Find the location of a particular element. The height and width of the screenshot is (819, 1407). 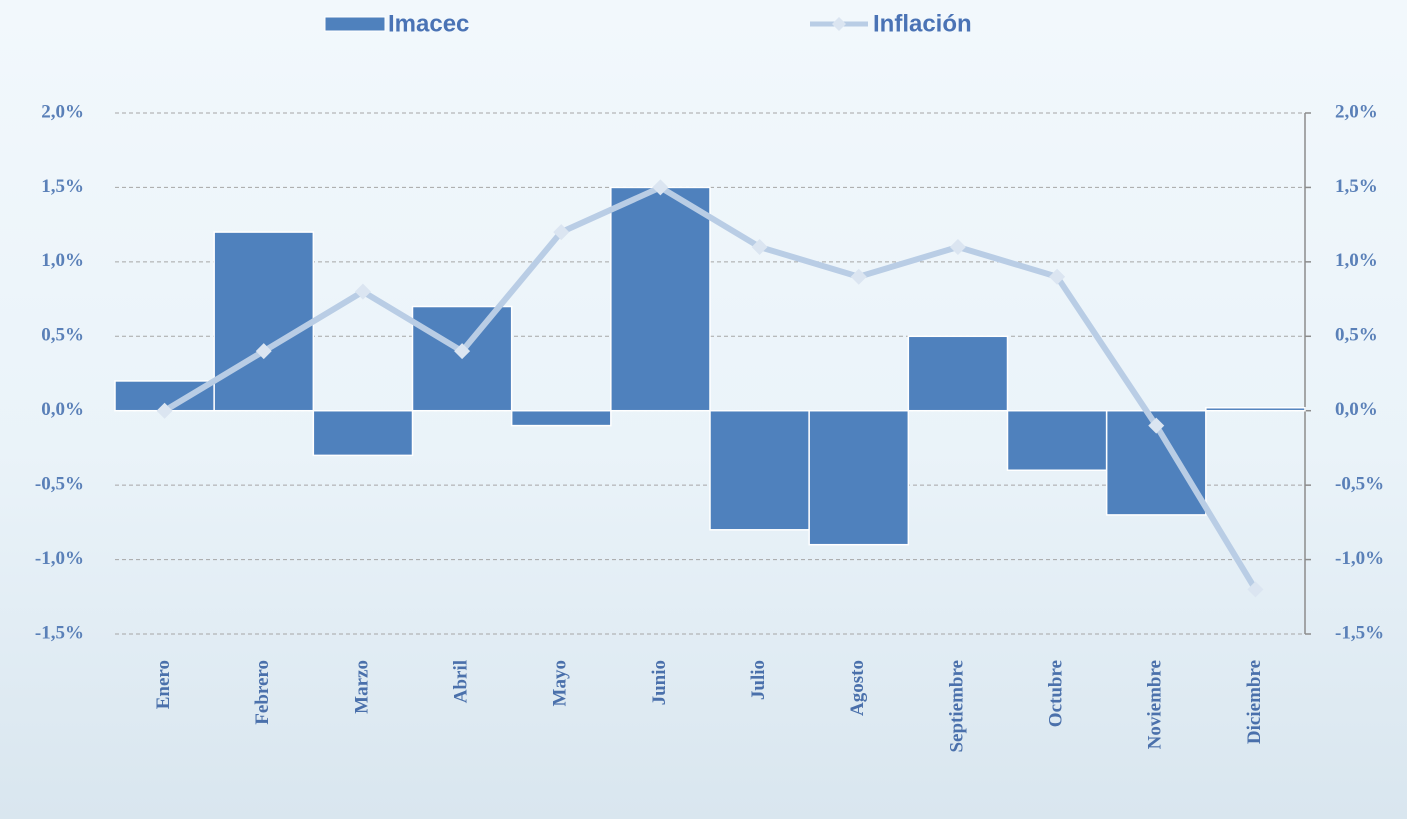

y2-tick-label: 1,5% is located at coordinates (1356, 186).